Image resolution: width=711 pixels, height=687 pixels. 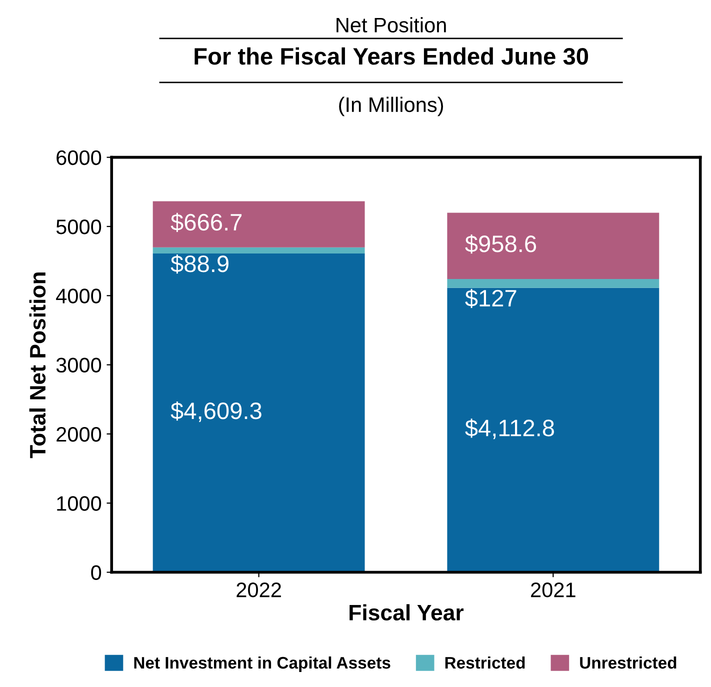 I want to click on x-tick-label: 2021, so click(x=553, y=590).